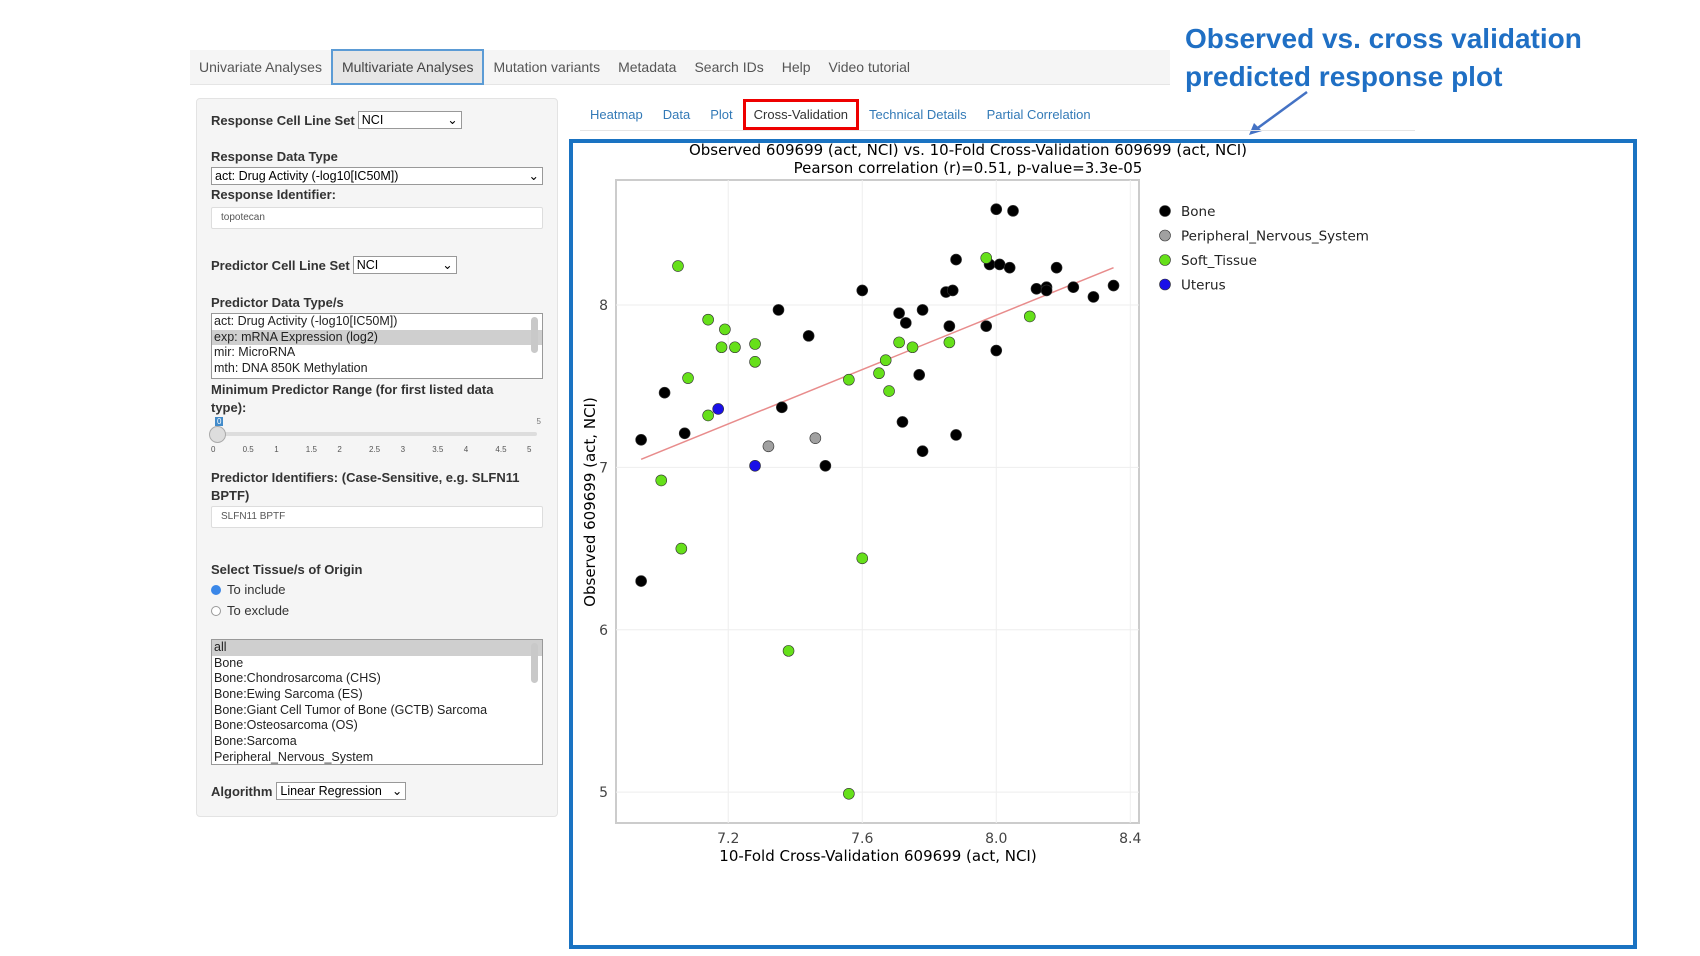 This screenshot has width=1700, height=956. Describe the element at coordinates (404, 265) in the screenshot. I see `predictor-cell-line-set-select: NCI ⌄` at that location.